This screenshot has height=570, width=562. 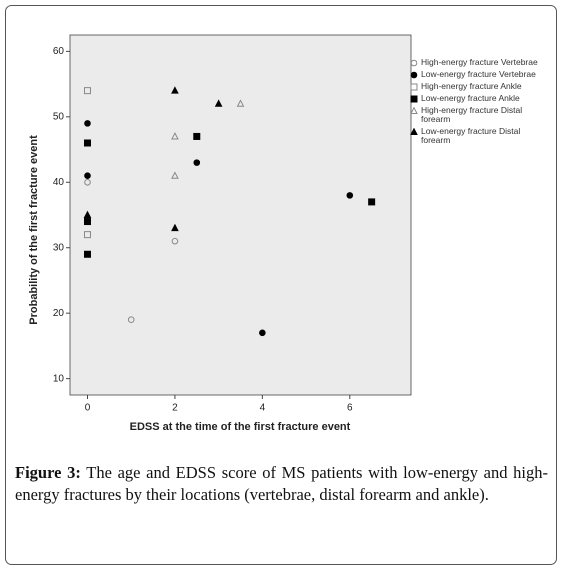 What do you see at coordinates (175, 408) in the screenshot?
I see `x-tick-label: 2` at bounding box center [175, 408].